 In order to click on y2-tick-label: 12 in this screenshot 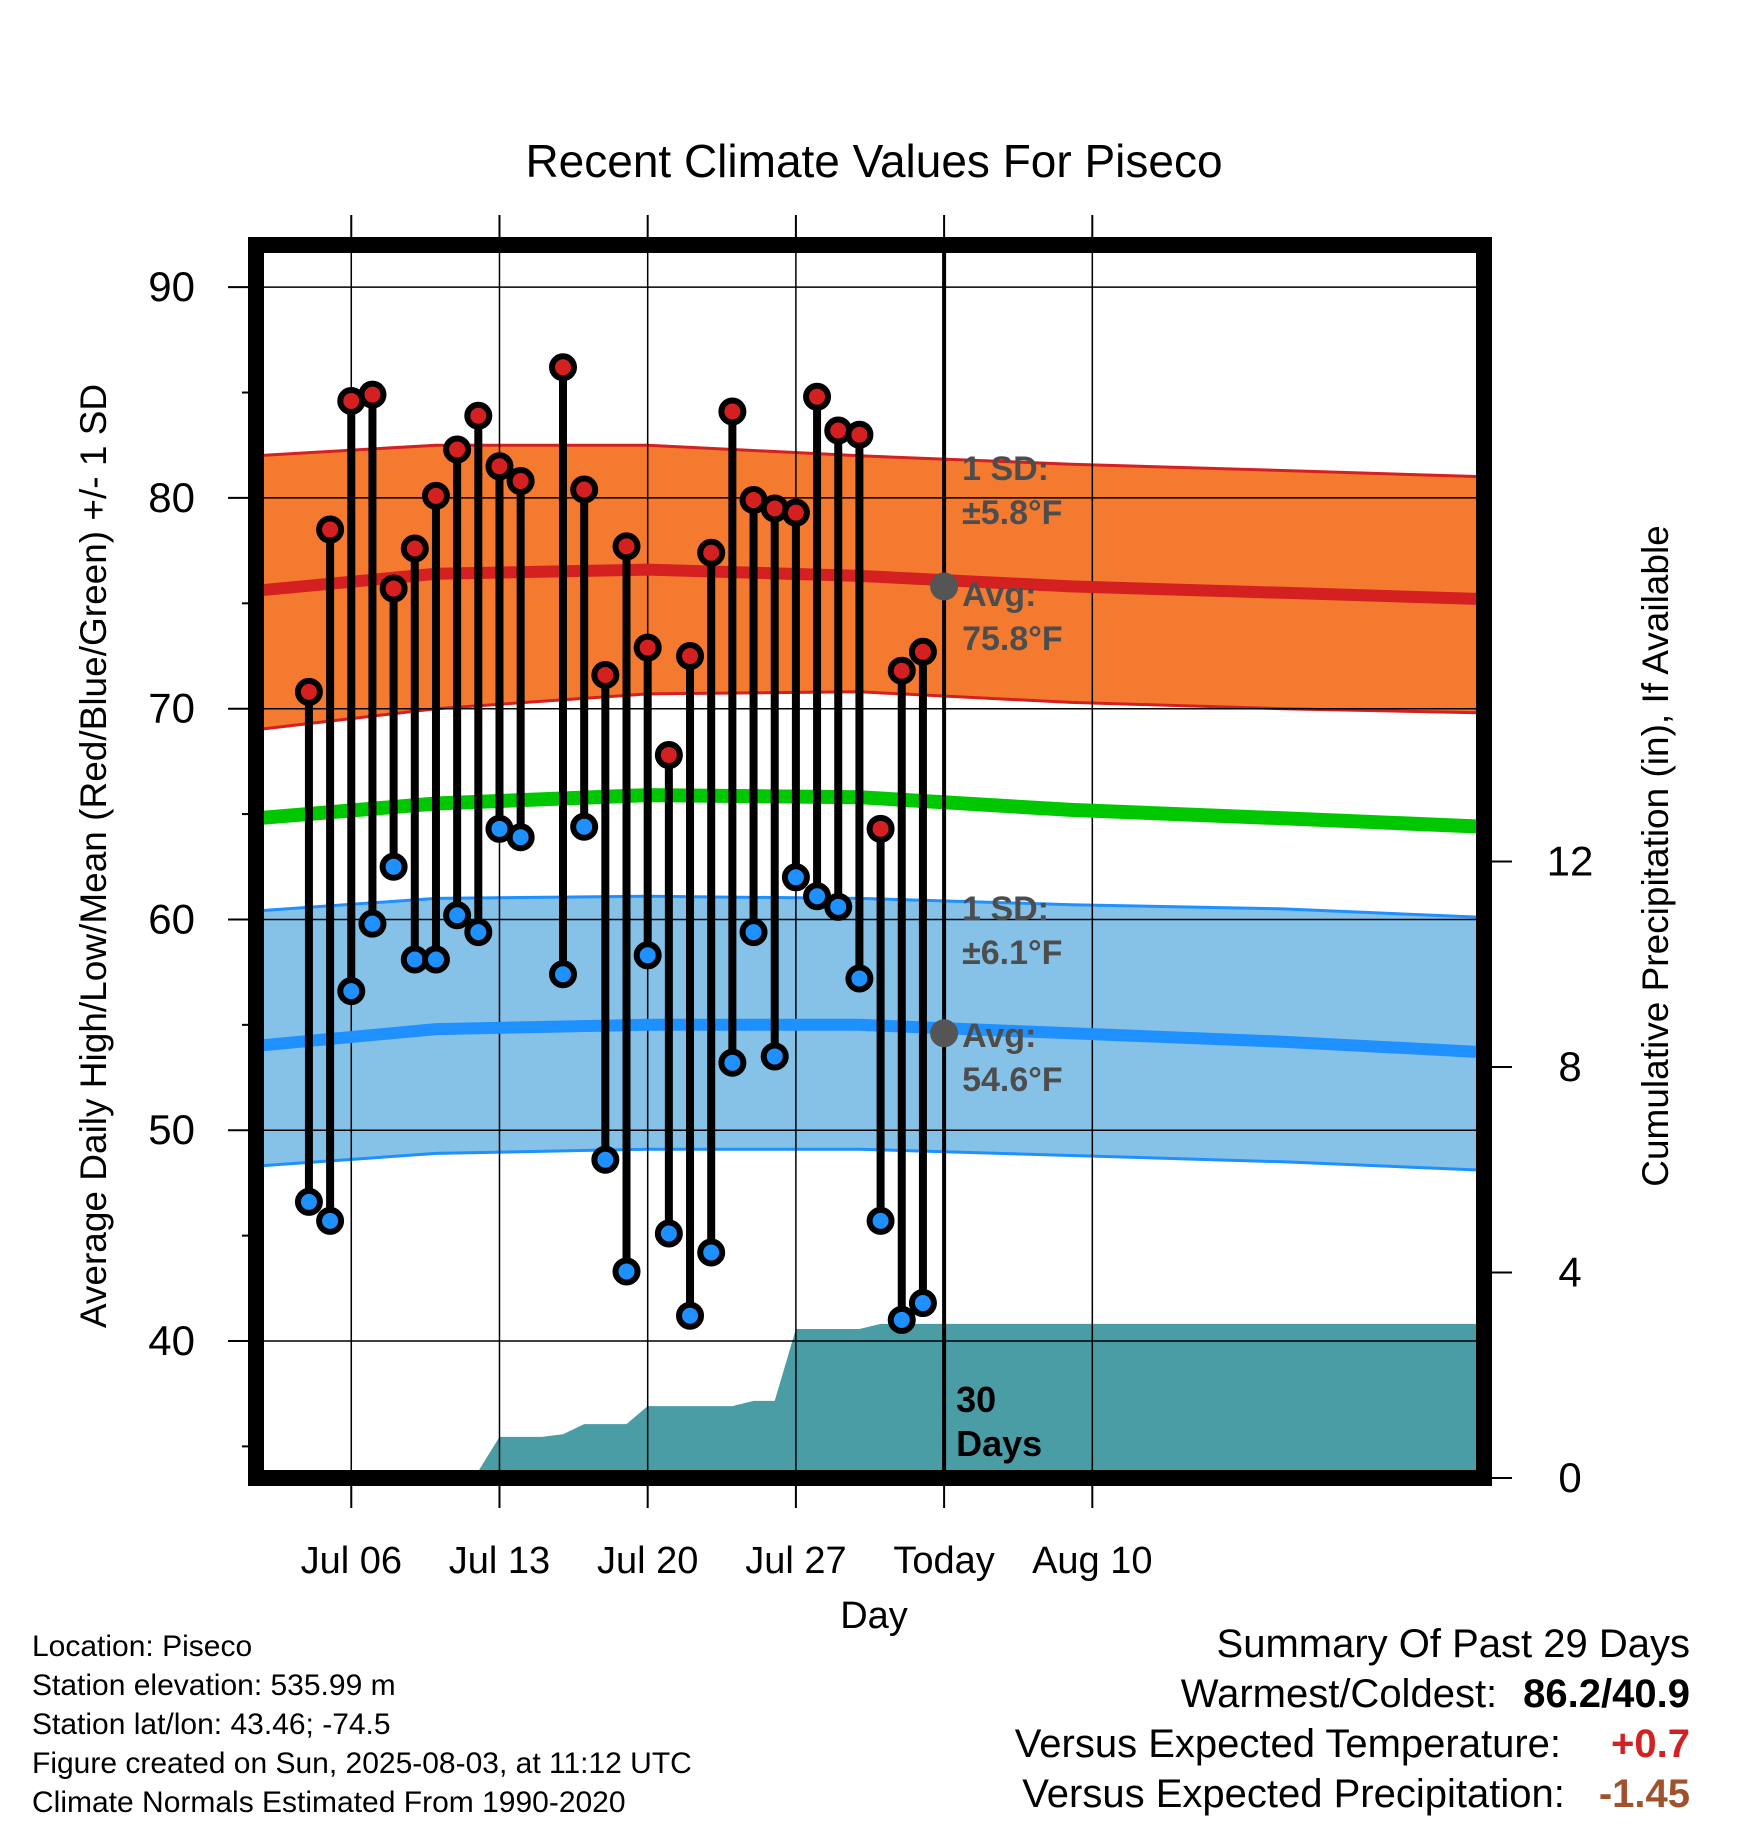, I will do `click(1570, 861)`.